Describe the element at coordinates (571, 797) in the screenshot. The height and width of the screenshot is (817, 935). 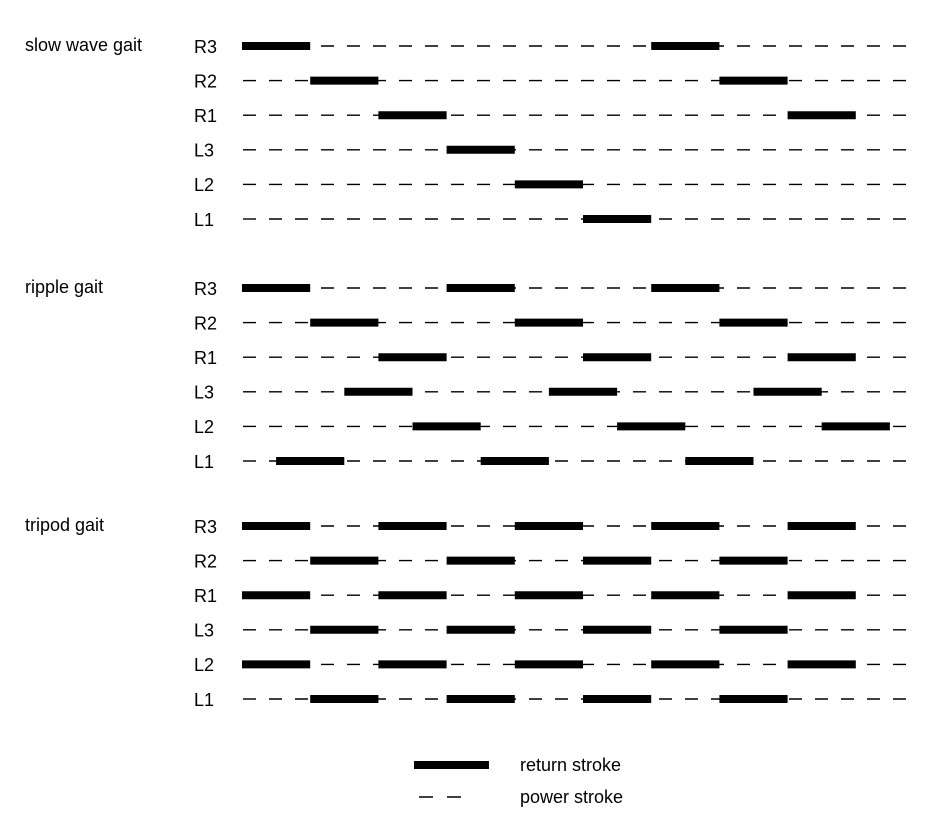
I see `legend-power-stroke-label: power stroke` at that location.